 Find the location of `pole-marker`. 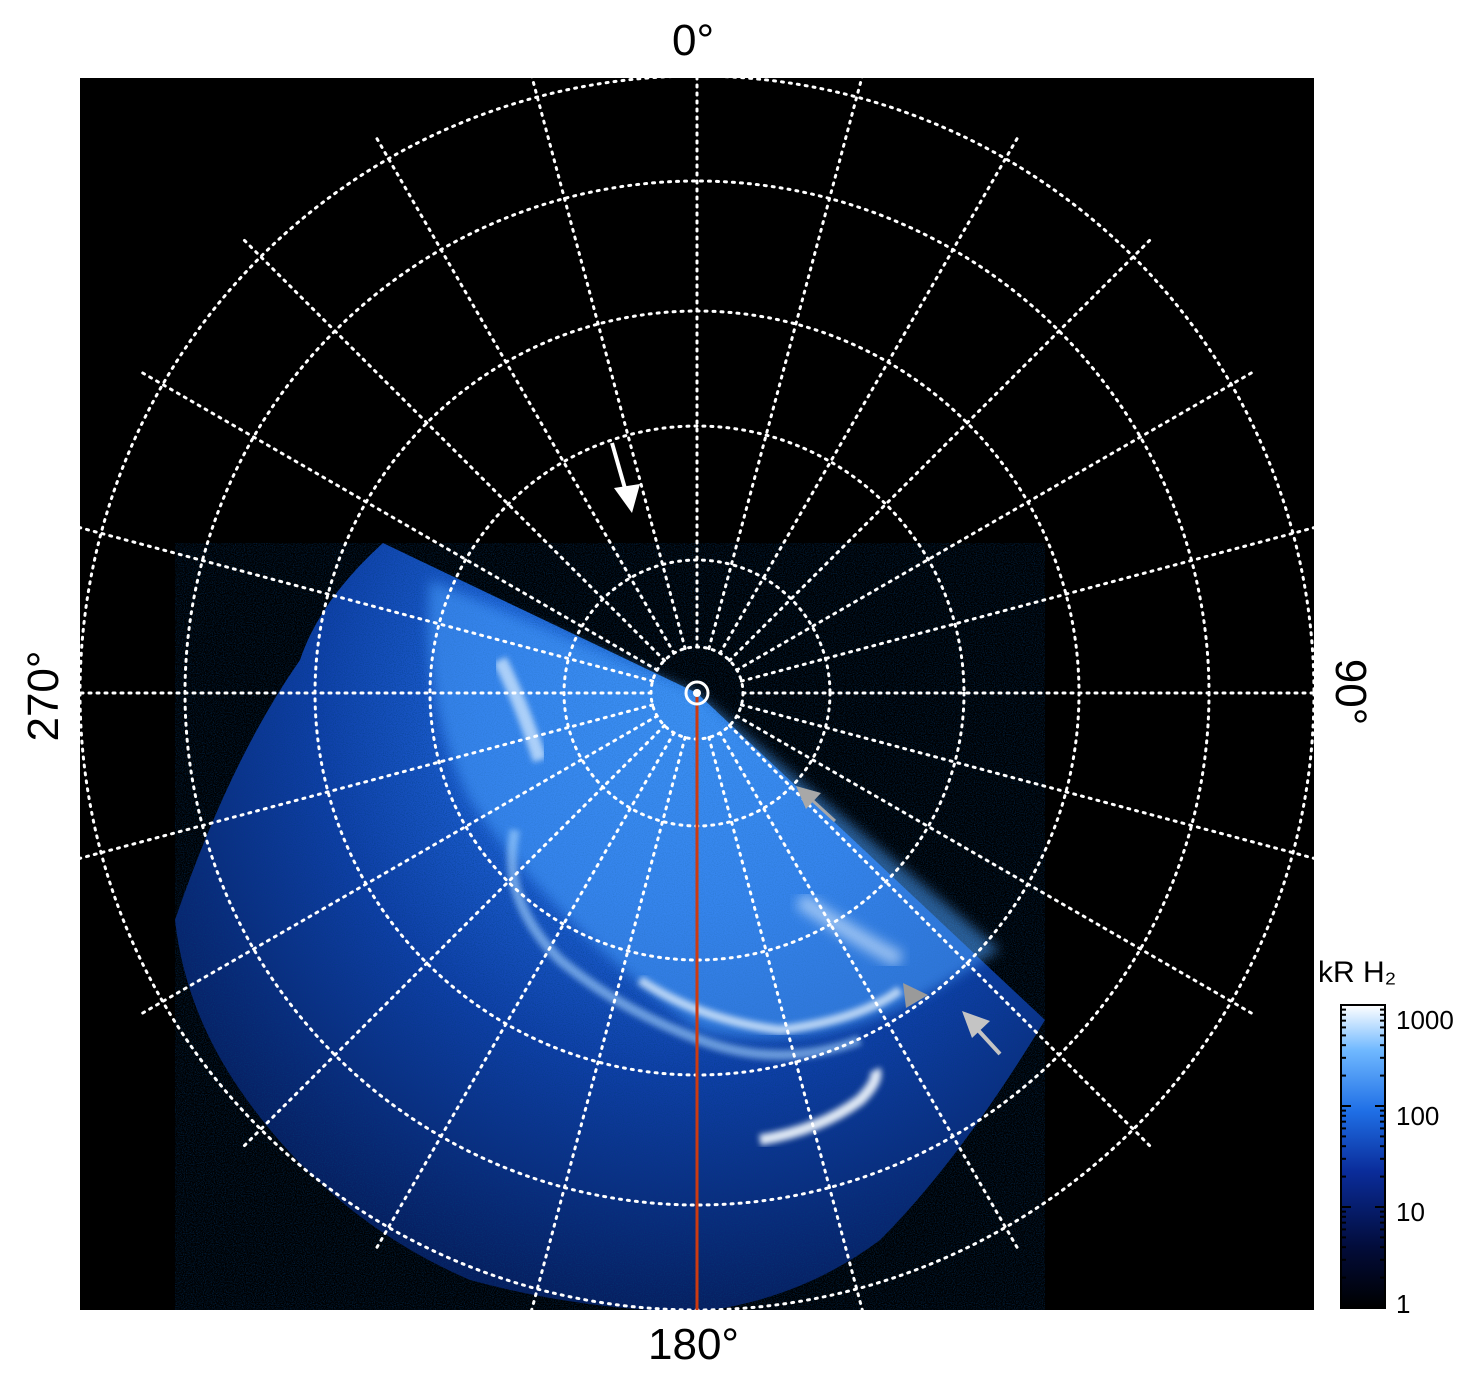

pole-marker is located at coordinates (697, 693).